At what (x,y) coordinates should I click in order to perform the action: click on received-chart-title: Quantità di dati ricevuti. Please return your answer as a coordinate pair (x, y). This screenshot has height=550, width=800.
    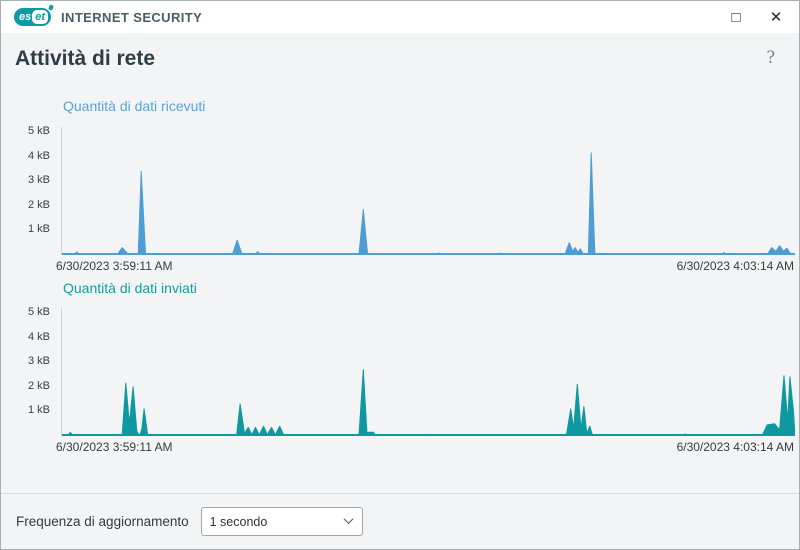
    Looking at the image, I should click on (134, 106).